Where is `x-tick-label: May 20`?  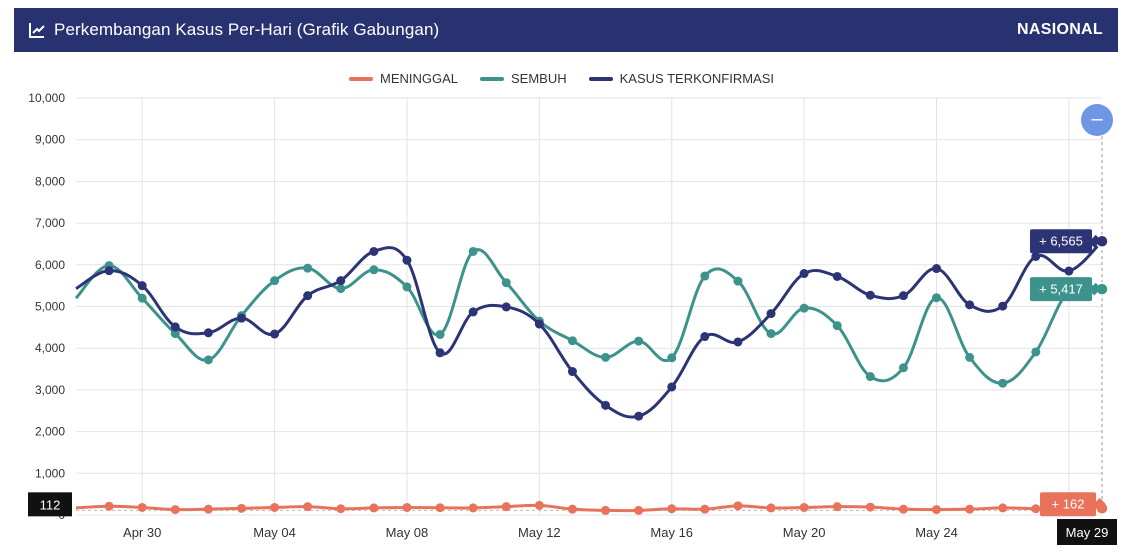 x-tick-label: May 20 is located at coordinates (804, 532).